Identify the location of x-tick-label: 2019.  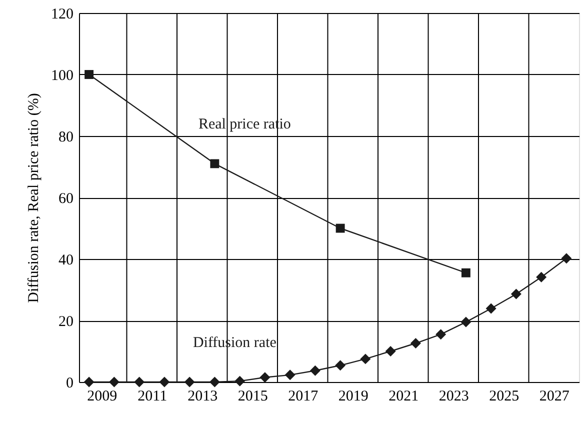
(353, 396).